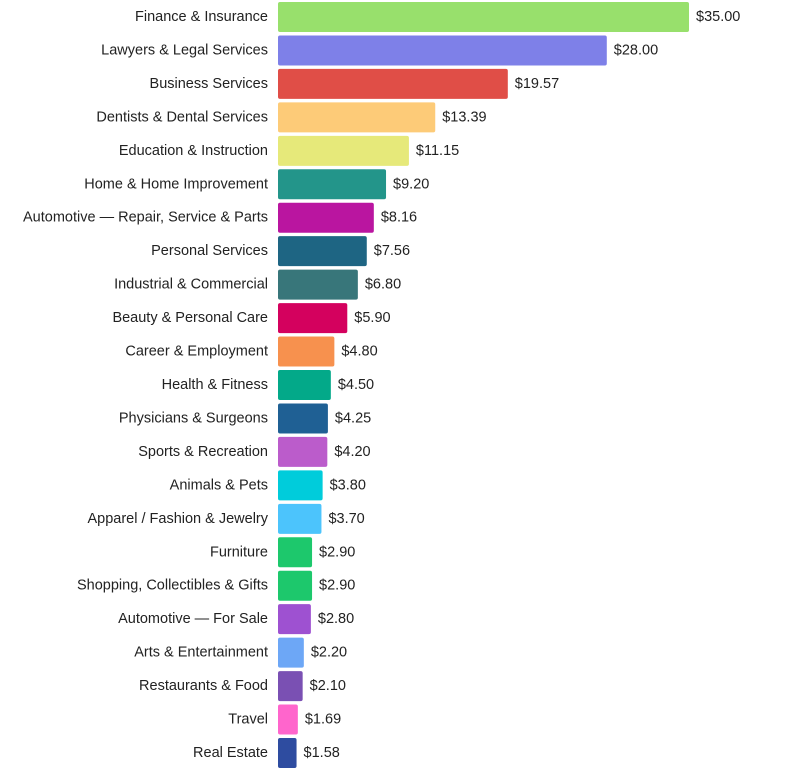 This screenshot has height=771, width=800. I want to click on bar-row-animals-and-pets: Animals & Pets $3.80, so click(268, 485).